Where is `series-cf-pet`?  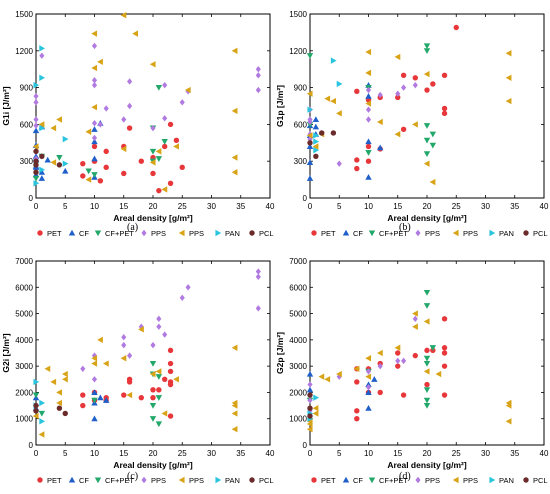
series-cf-pet is located at coordinates (371, 349).